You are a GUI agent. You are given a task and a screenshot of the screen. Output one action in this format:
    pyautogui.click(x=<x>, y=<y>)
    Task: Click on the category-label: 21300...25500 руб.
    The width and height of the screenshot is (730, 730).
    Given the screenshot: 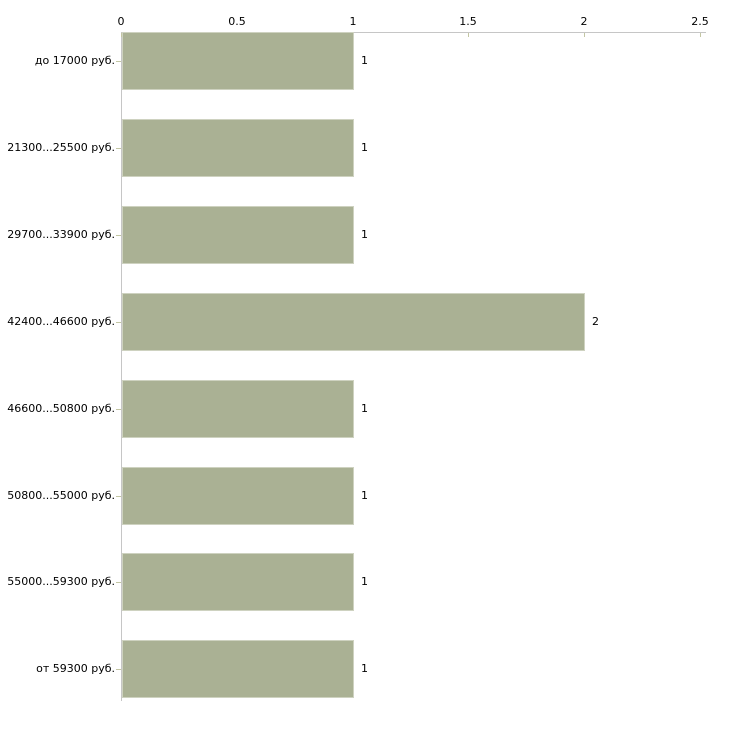 What is the action you would take?
    pyautogui.click(x=61, y=147)
    